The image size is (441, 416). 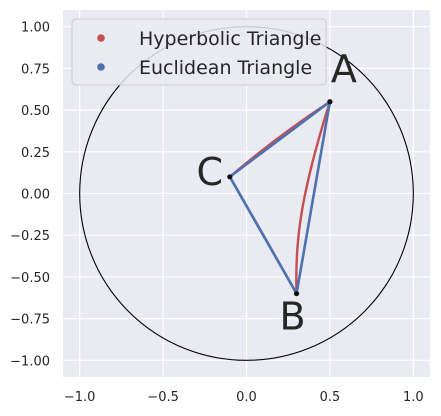 What do you see at coordinates (80, 397) in the screenshot?
I see `x-tick-label: −1.0` at bounding box center [80, 397].